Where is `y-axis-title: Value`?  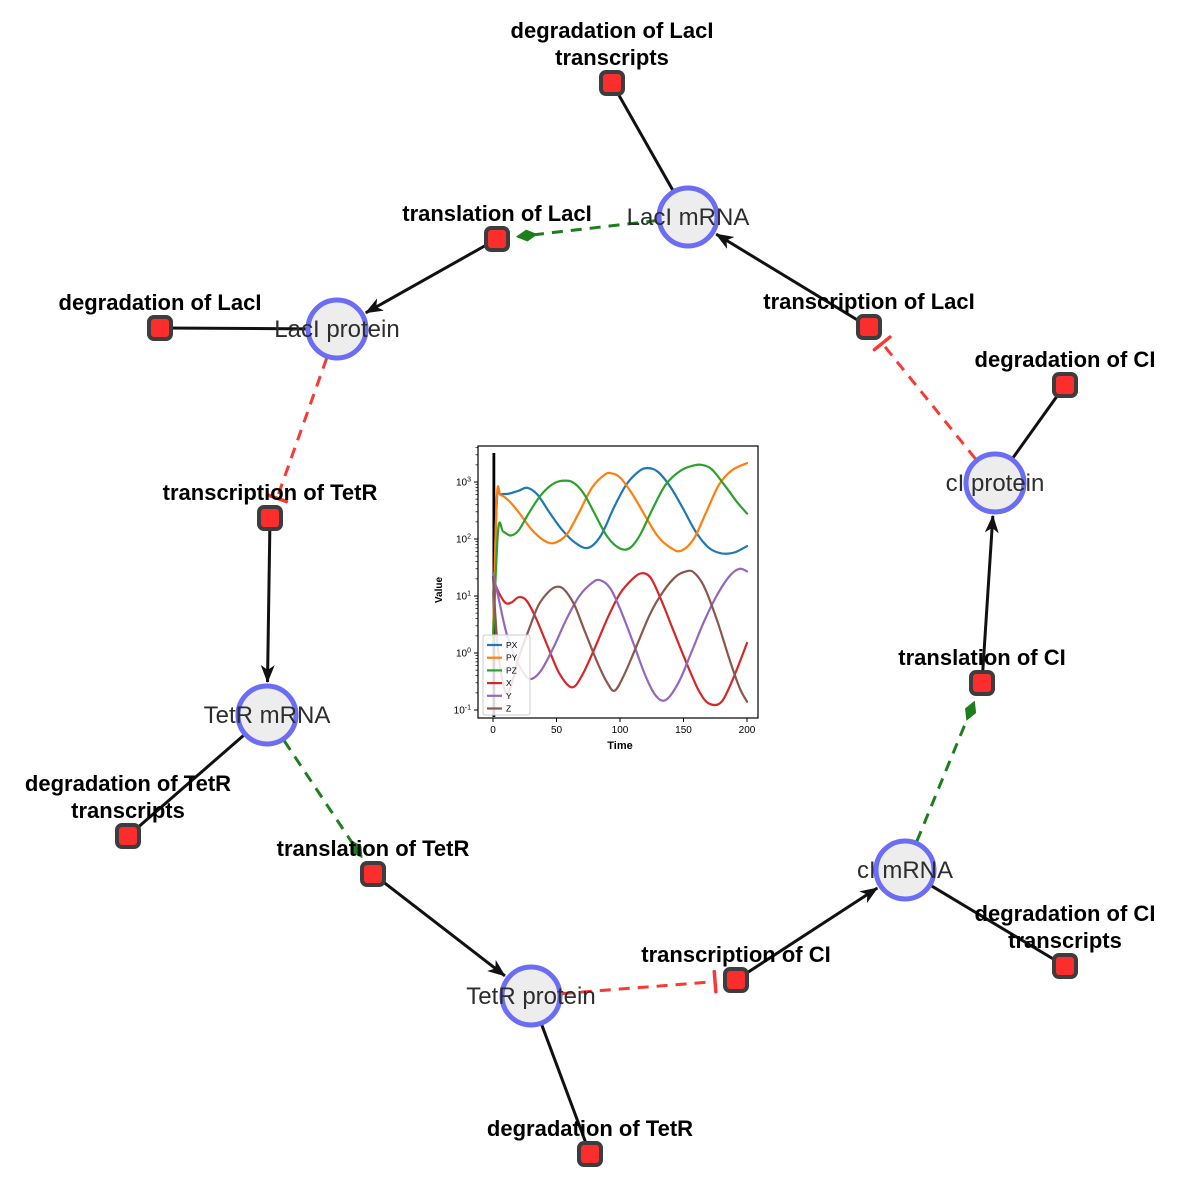
y-axis-title: Value is located at coordinates (439, 590).